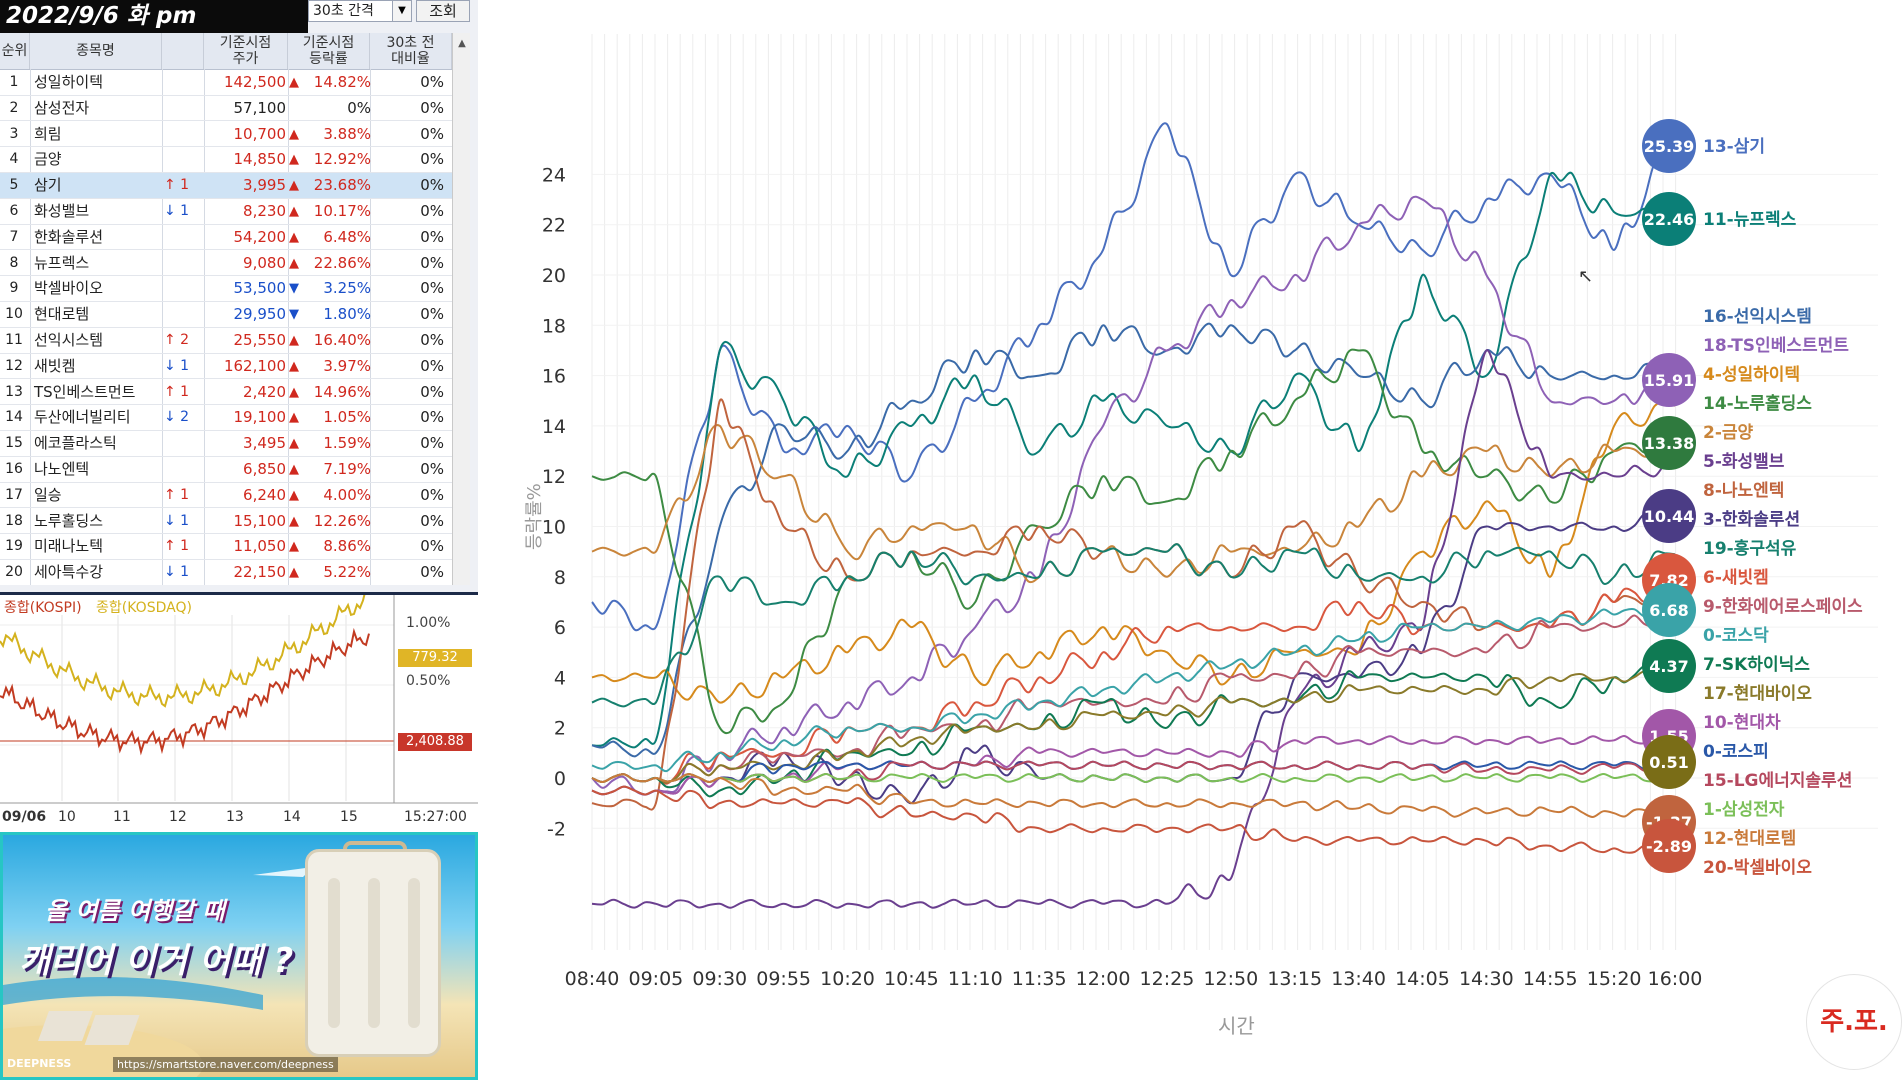 The image size is (1903, 1080). I want to click on table-row: 15 에코플라스틱 3,495 1.59% 0% ▲, so click(226, 444).